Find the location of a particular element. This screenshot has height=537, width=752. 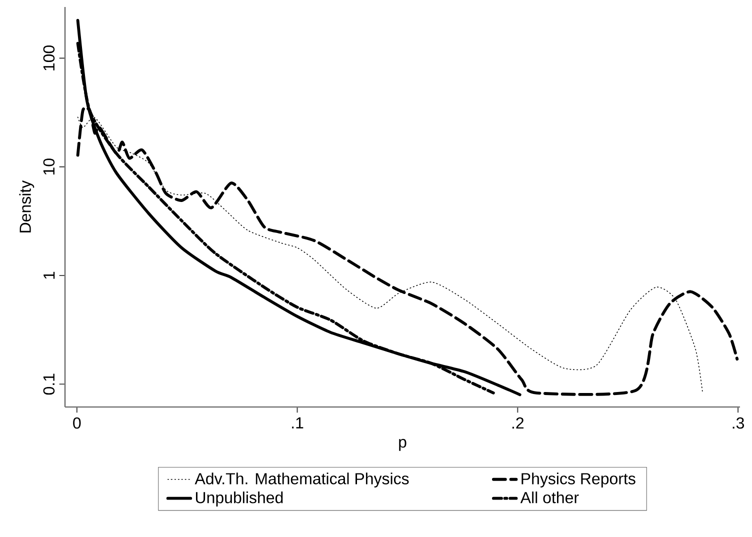

legend-label: Physics Reports is located at coordinates (579, 480).